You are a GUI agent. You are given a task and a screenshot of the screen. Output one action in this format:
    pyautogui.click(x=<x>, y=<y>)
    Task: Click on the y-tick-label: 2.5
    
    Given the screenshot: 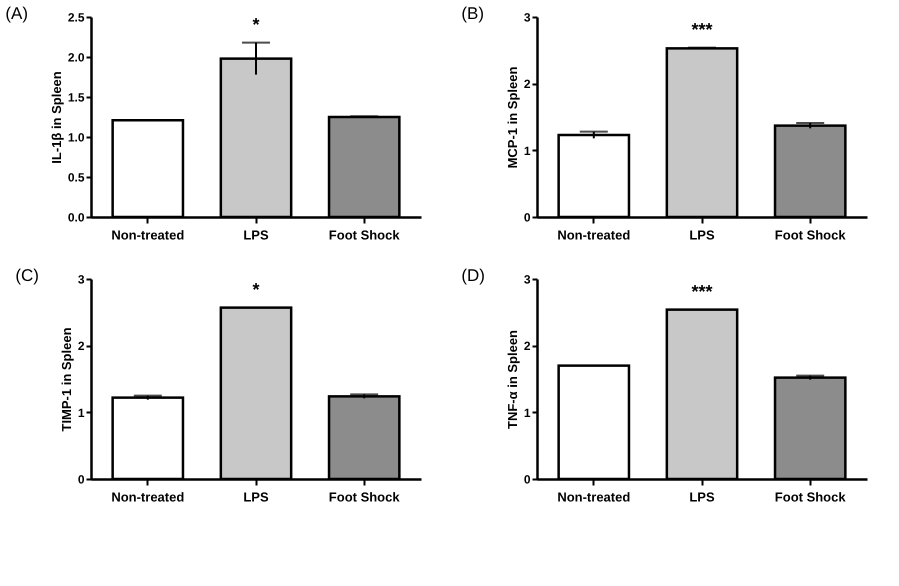 What is the action you would take?
    pyautogui.click(x=76, y=17)
    